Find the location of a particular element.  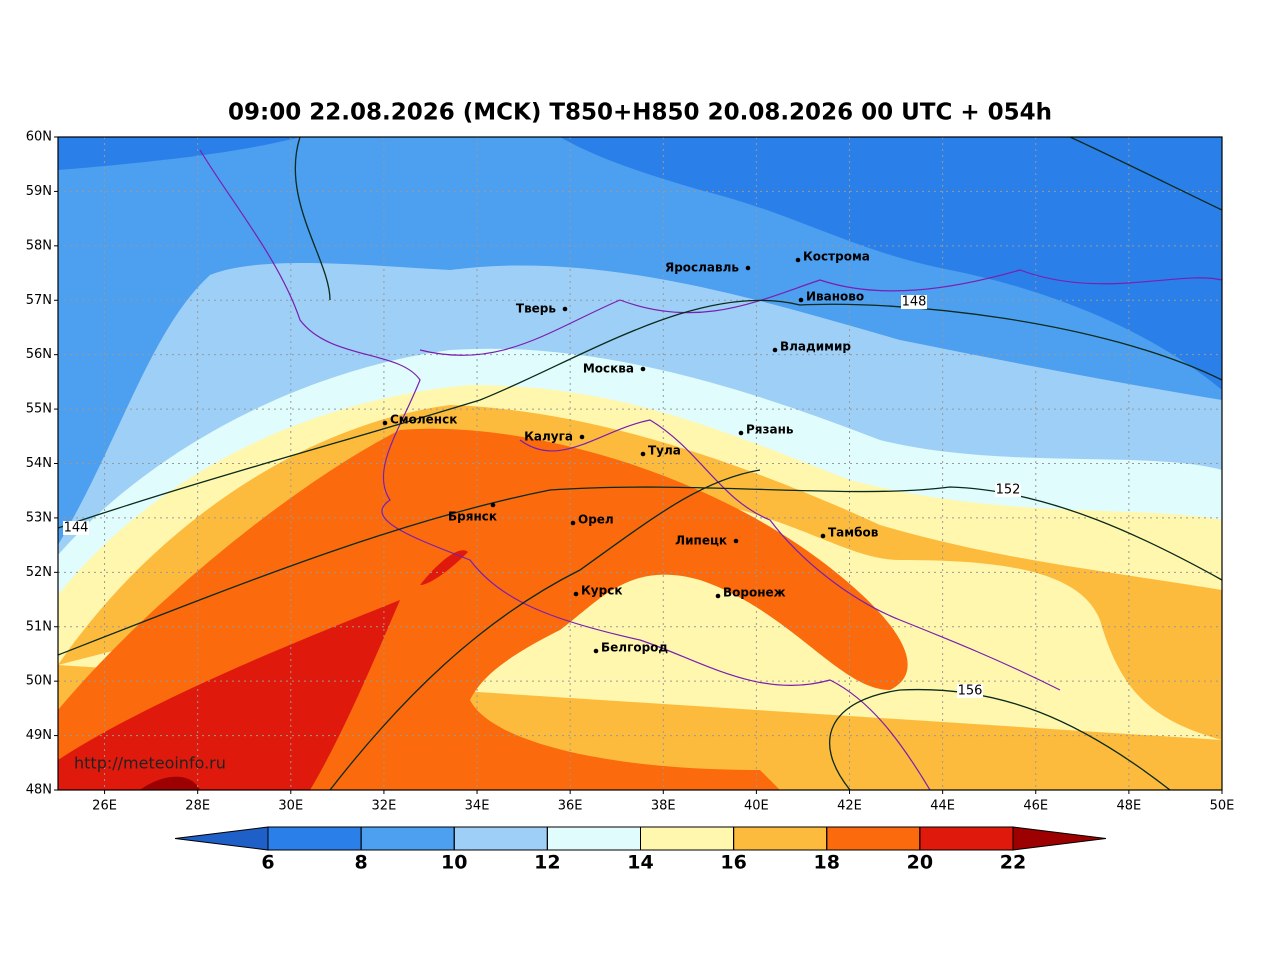

lat-tick-label: 58N is located at coordinates (39, 245).